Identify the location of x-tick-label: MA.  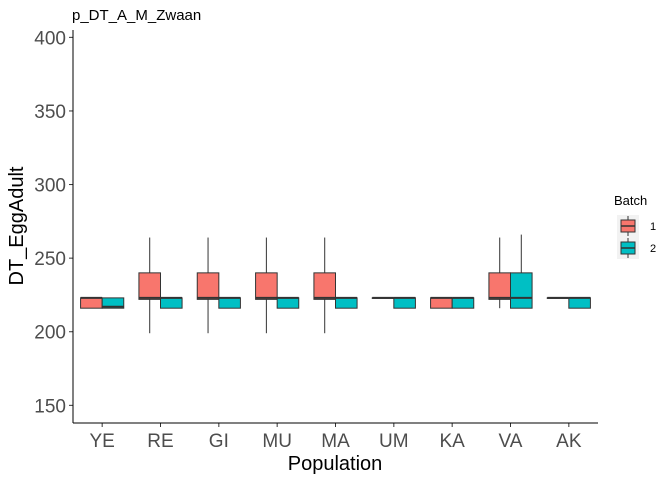
(335, 441).